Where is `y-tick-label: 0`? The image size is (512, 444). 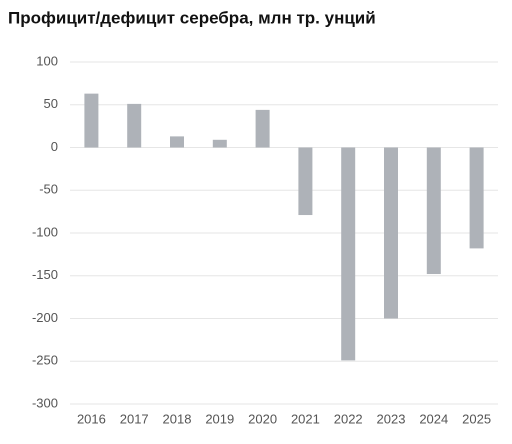 y-tick-label: 0 is located at coordinates (54, 146).